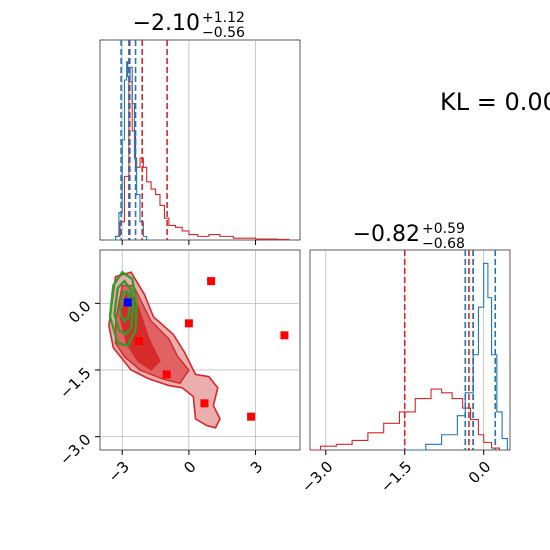 The height and width of the screenshot is (550, 550). I want to click on joint-xtick-label: −3, so click(119, 472).